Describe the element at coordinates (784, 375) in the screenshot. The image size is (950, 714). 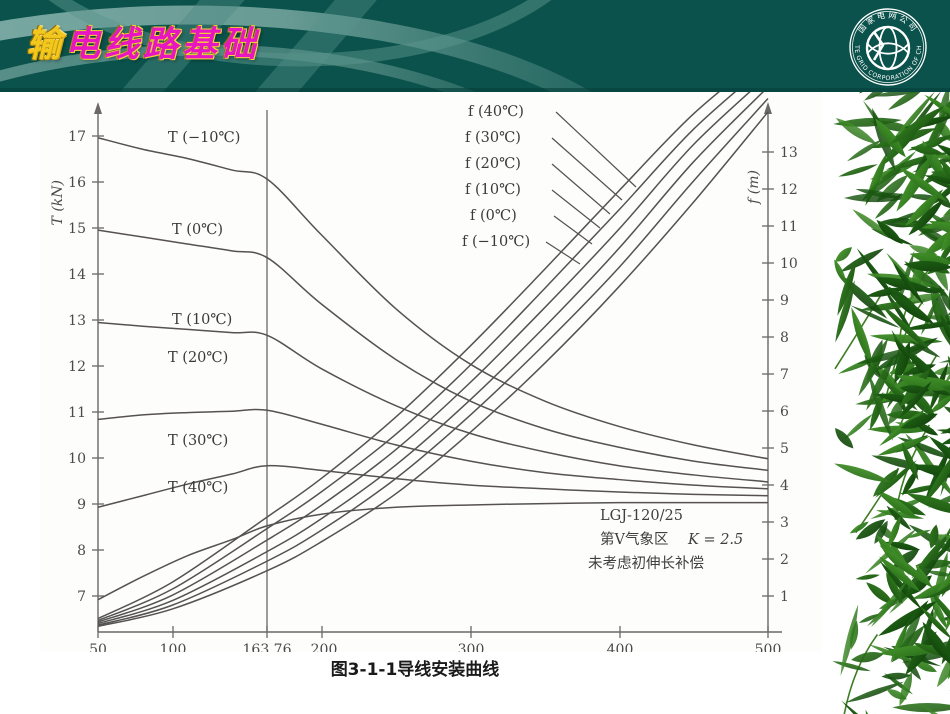
I see `y2-tick-label: 7` at that location.